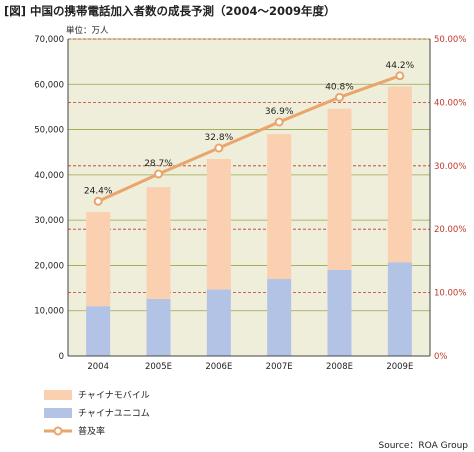 The image size is (474, 452). I want to click on right-tick-label: 20.00%, so click(450, 230).